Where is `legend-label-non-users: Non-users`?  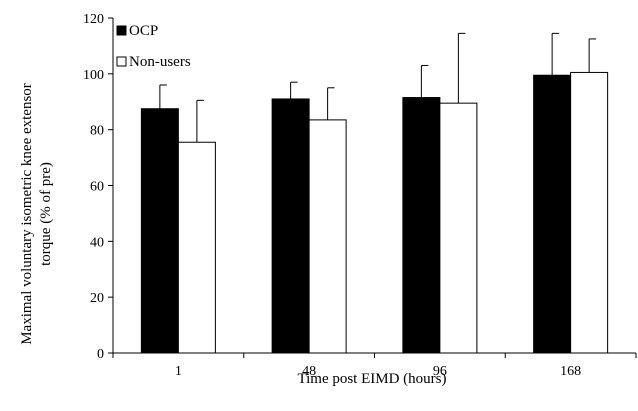
legend-label-non-users: Non-users is located at coordinates (160, 62).